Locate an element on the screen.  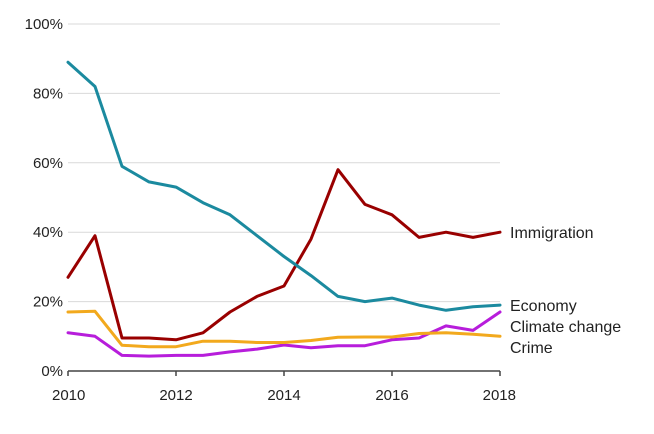
y-tick-label: 20% is located at coordinates (48, 302).